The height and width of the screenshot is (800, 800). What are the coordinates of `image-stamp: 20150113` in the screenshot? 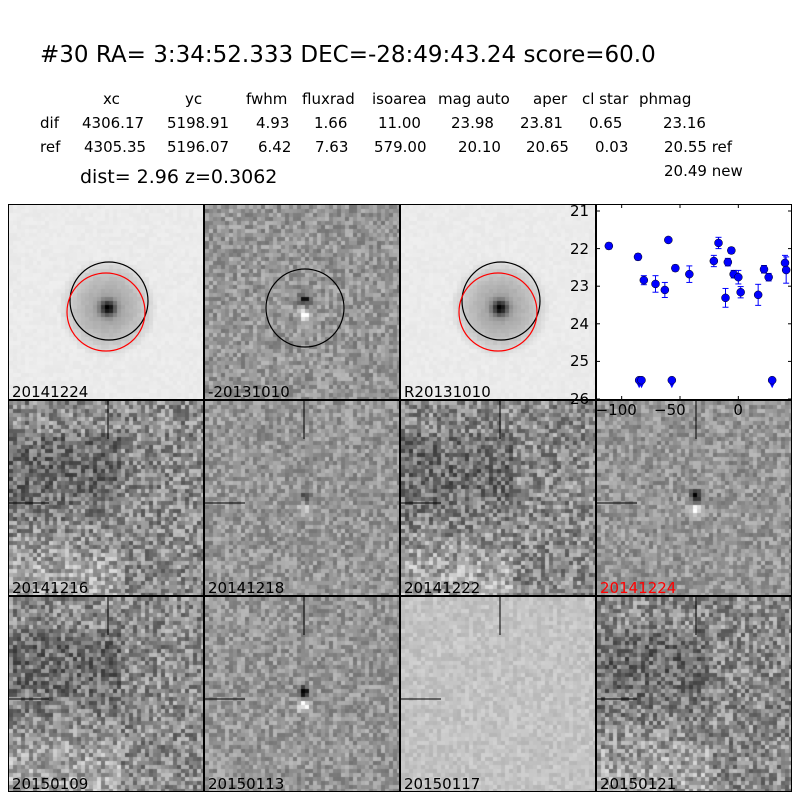 It's located at (302, 694).